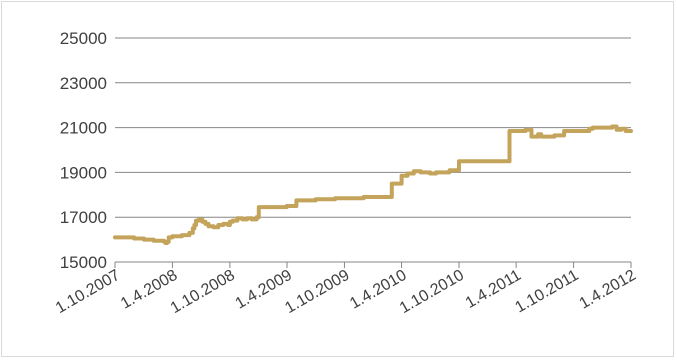  What do you see at coordinates (83, 150) in the screenshot?
I see `y-axis-tick-labels: 15000 17000 19000 21000 23000 25000` at bounding box center [83, 150].